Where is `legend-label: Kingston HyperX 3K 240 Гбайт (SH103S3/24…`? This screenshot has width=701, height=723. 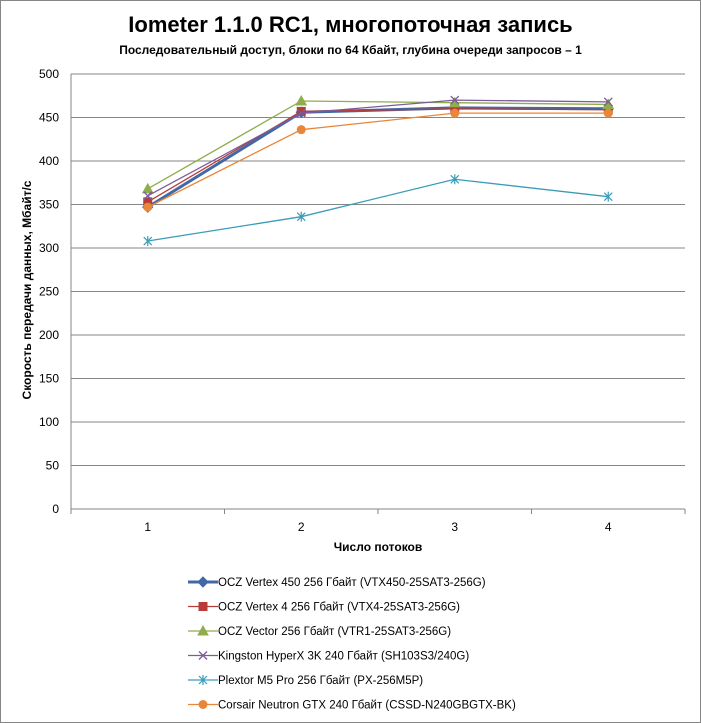 legend-label: Kingston HyperX 3K 240 Гбайт (SH103S3/24… is located at coordinates (343, 657).